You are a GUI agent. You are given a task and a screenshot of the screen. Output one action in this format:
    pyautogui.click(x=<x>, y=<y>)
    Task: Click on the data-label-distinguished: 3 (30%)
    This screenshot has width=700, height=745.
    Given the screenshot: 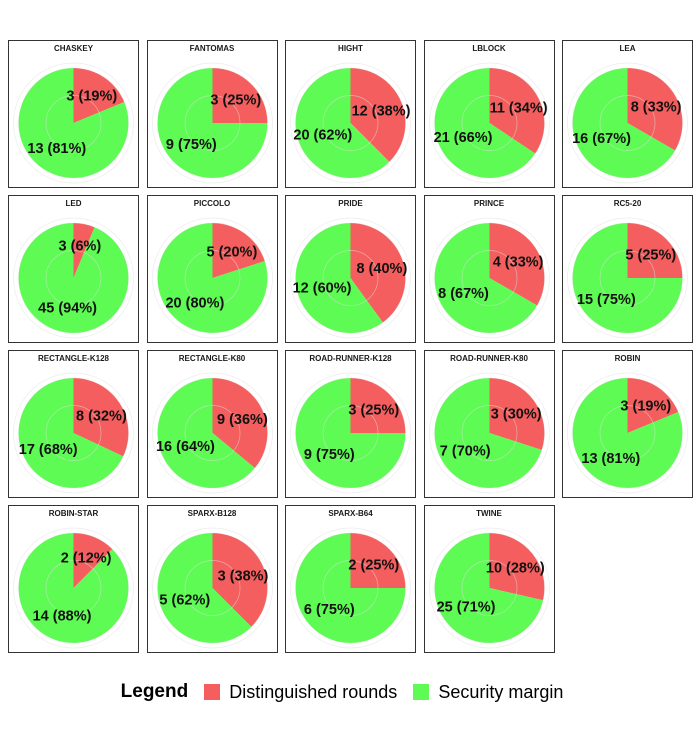 What is the action you would take?
    pyautogui.click(x=515, y=415)
    